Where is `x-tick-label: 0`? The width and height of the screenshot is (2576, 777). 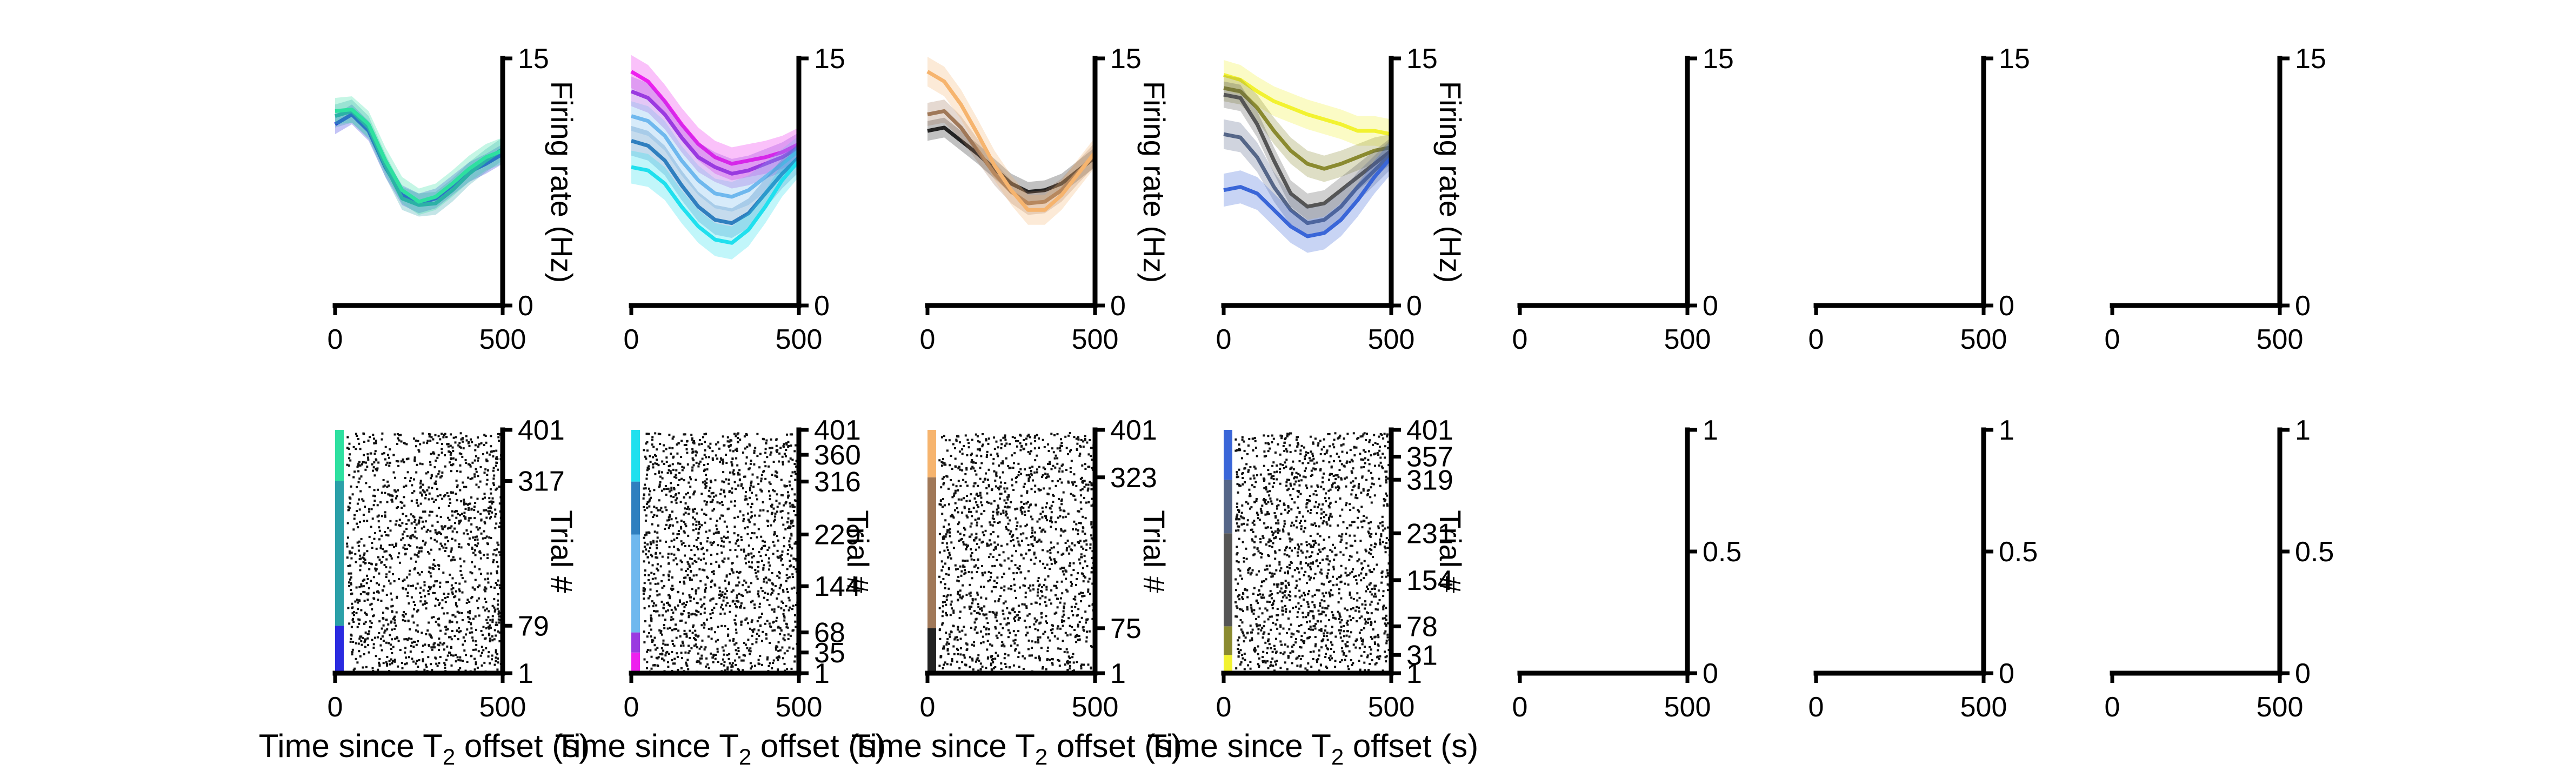
x-tick-label: 0 is located at coordinates (1224, 340).